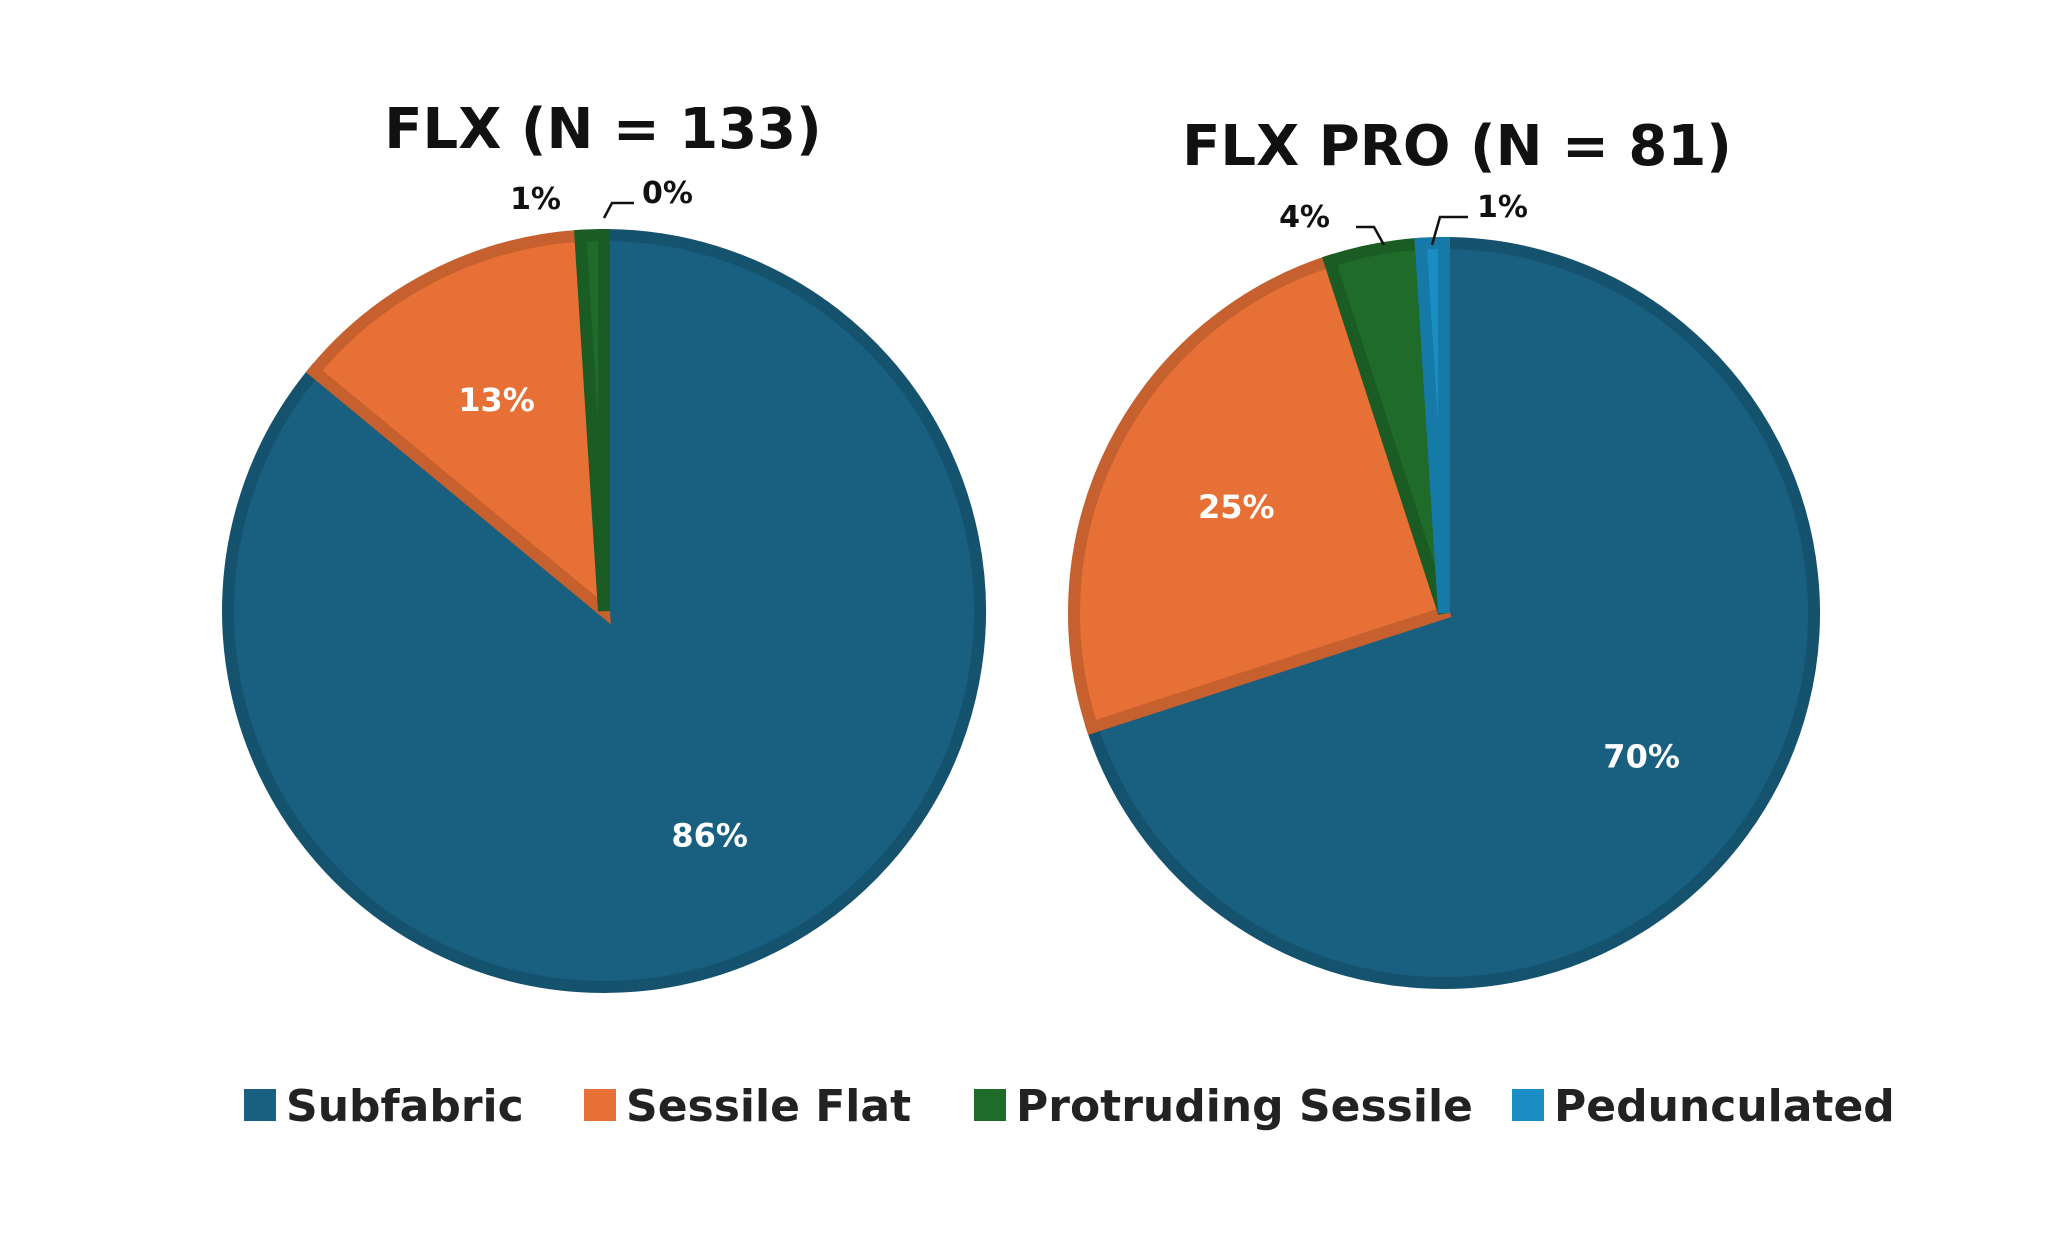 This screenshot has width=2067, height=1254. Describe the element at coordinates (709, 836) in the screenshot. I see `data-label-subfabric: 86%` at that location.